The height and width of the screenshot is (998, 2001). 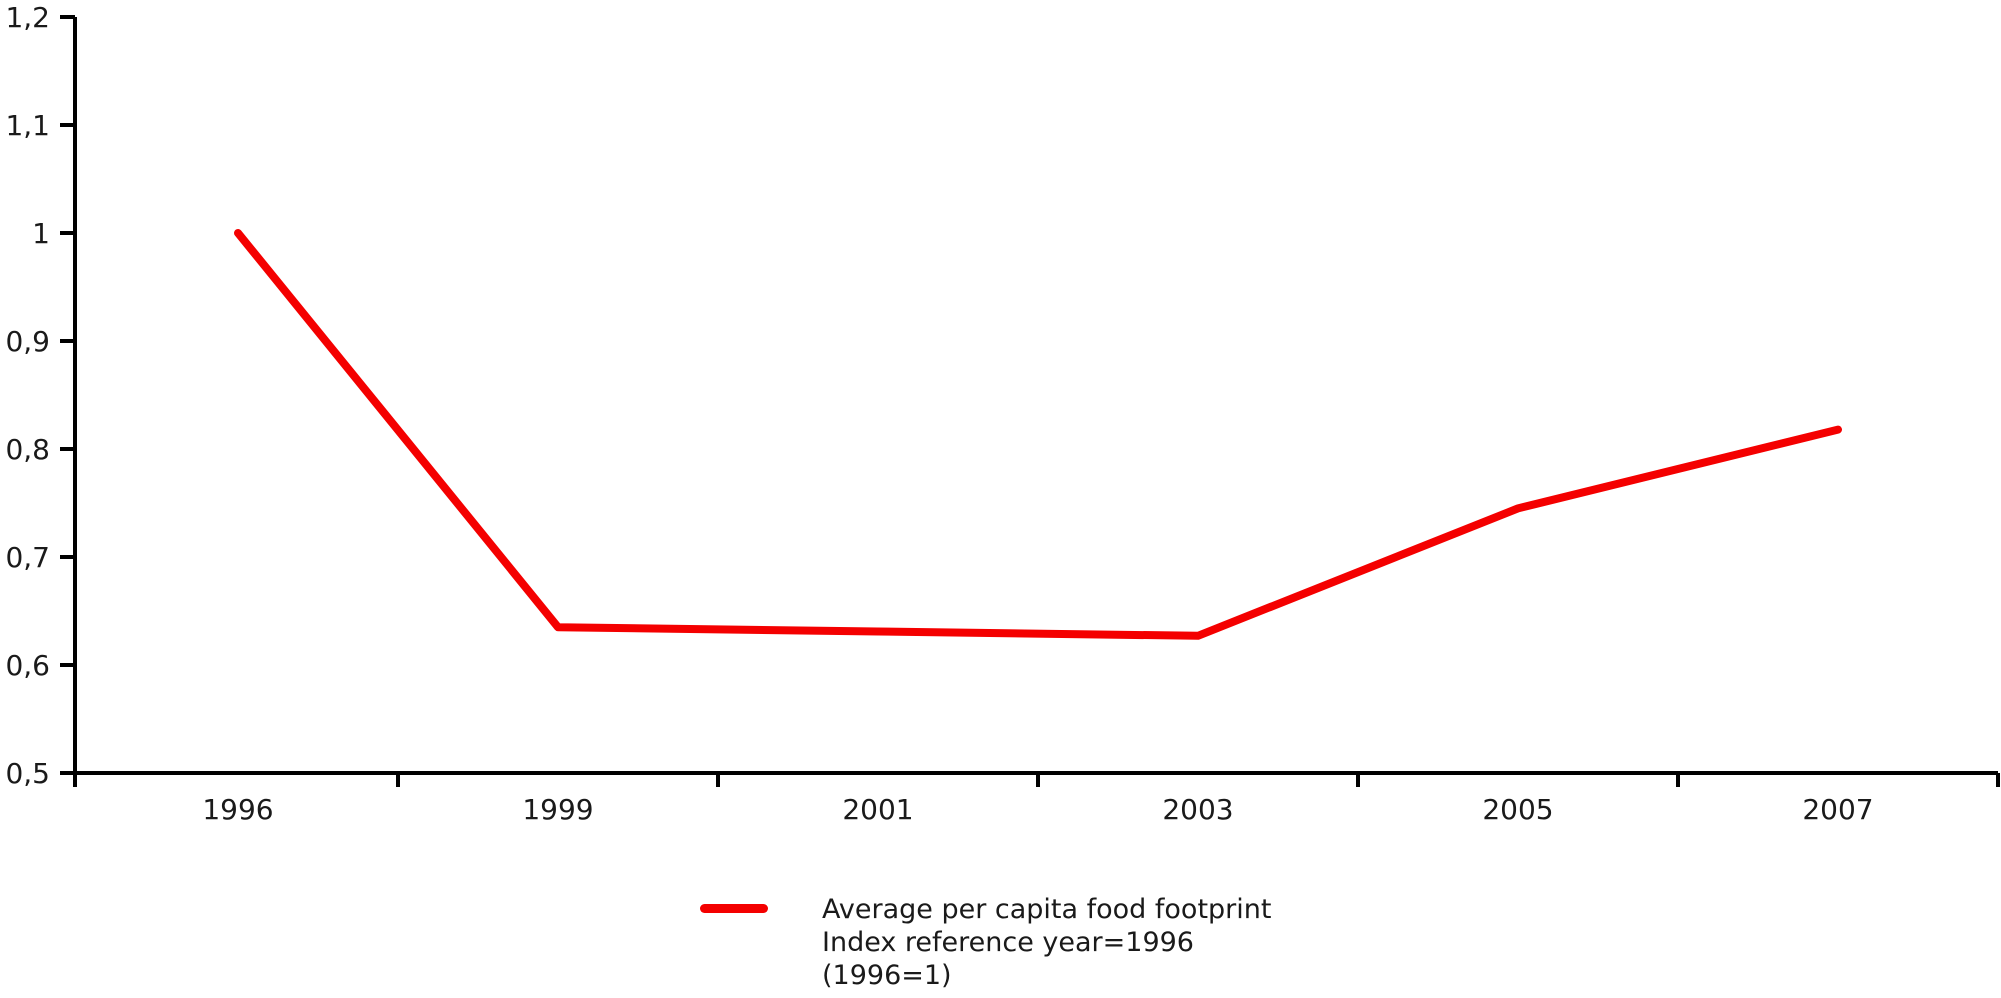 I want to click on x-axis-label: 2007, so click(x=1837, y=809).